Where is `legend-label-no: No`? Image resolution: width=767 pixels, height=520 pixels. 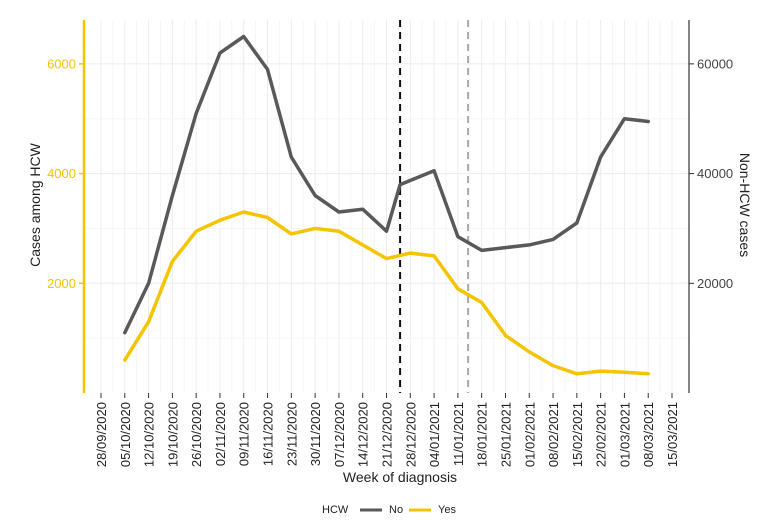
legend-label-no: No is located at coordinates (396, 510).